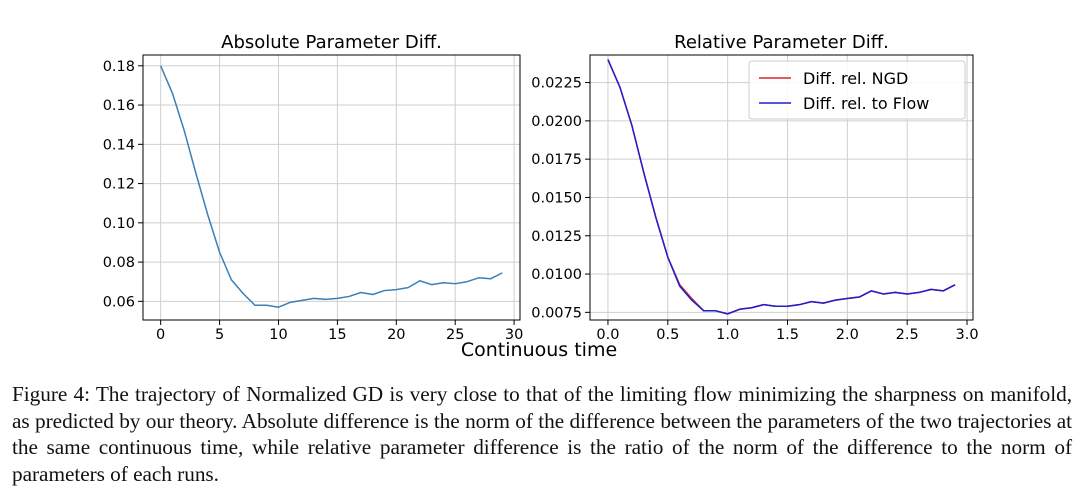  I want to click on chart-title: Relative Parameter Diff., so click(781, 42).